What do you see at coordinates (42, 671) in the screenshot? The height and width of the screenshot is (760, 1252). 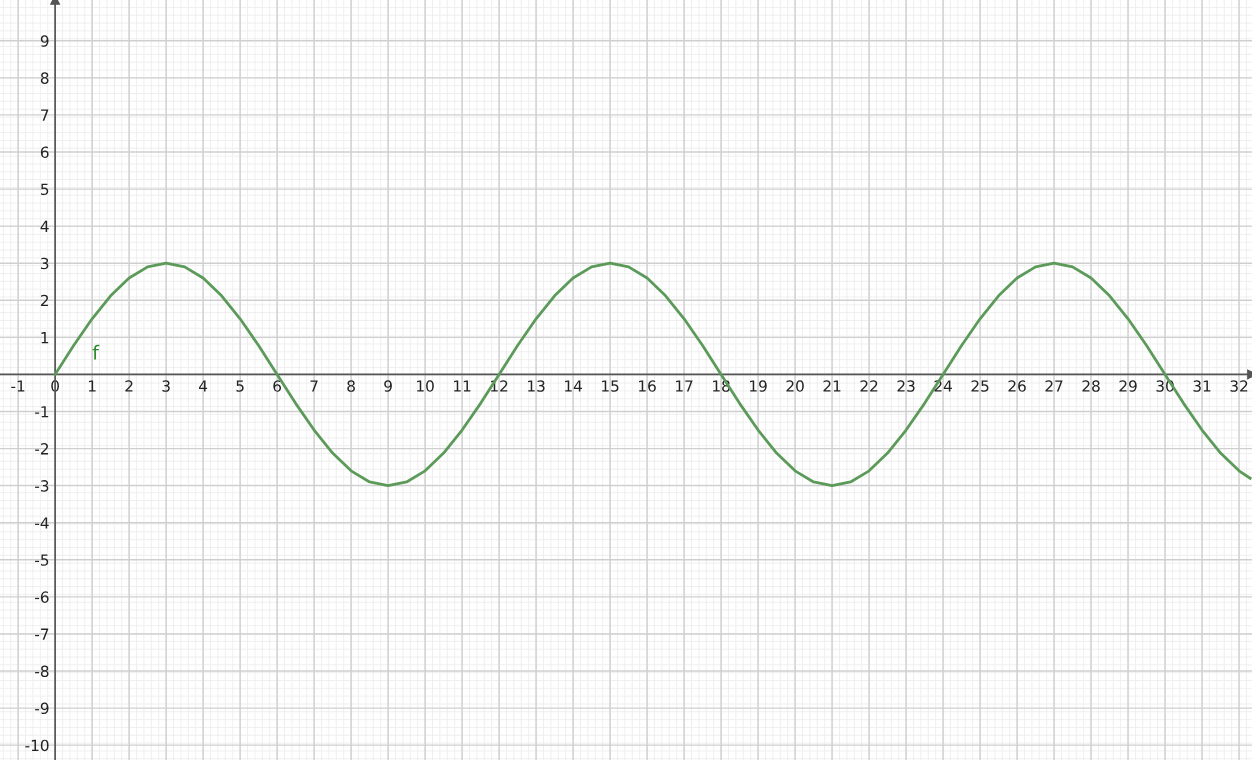 I see `y-tick-label: -8` at bounding box center [42, 671].